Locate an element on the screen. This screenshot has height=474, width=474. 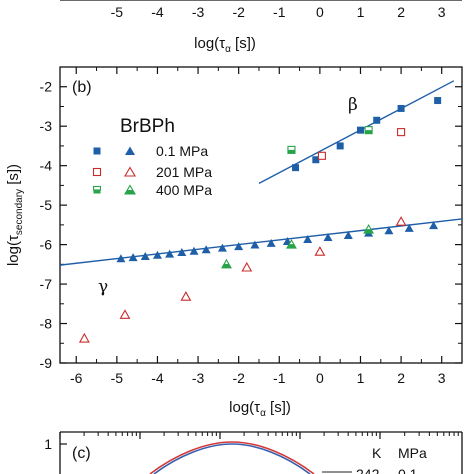
top-x-tick-label: -2 is located at coordinates (238, 12).